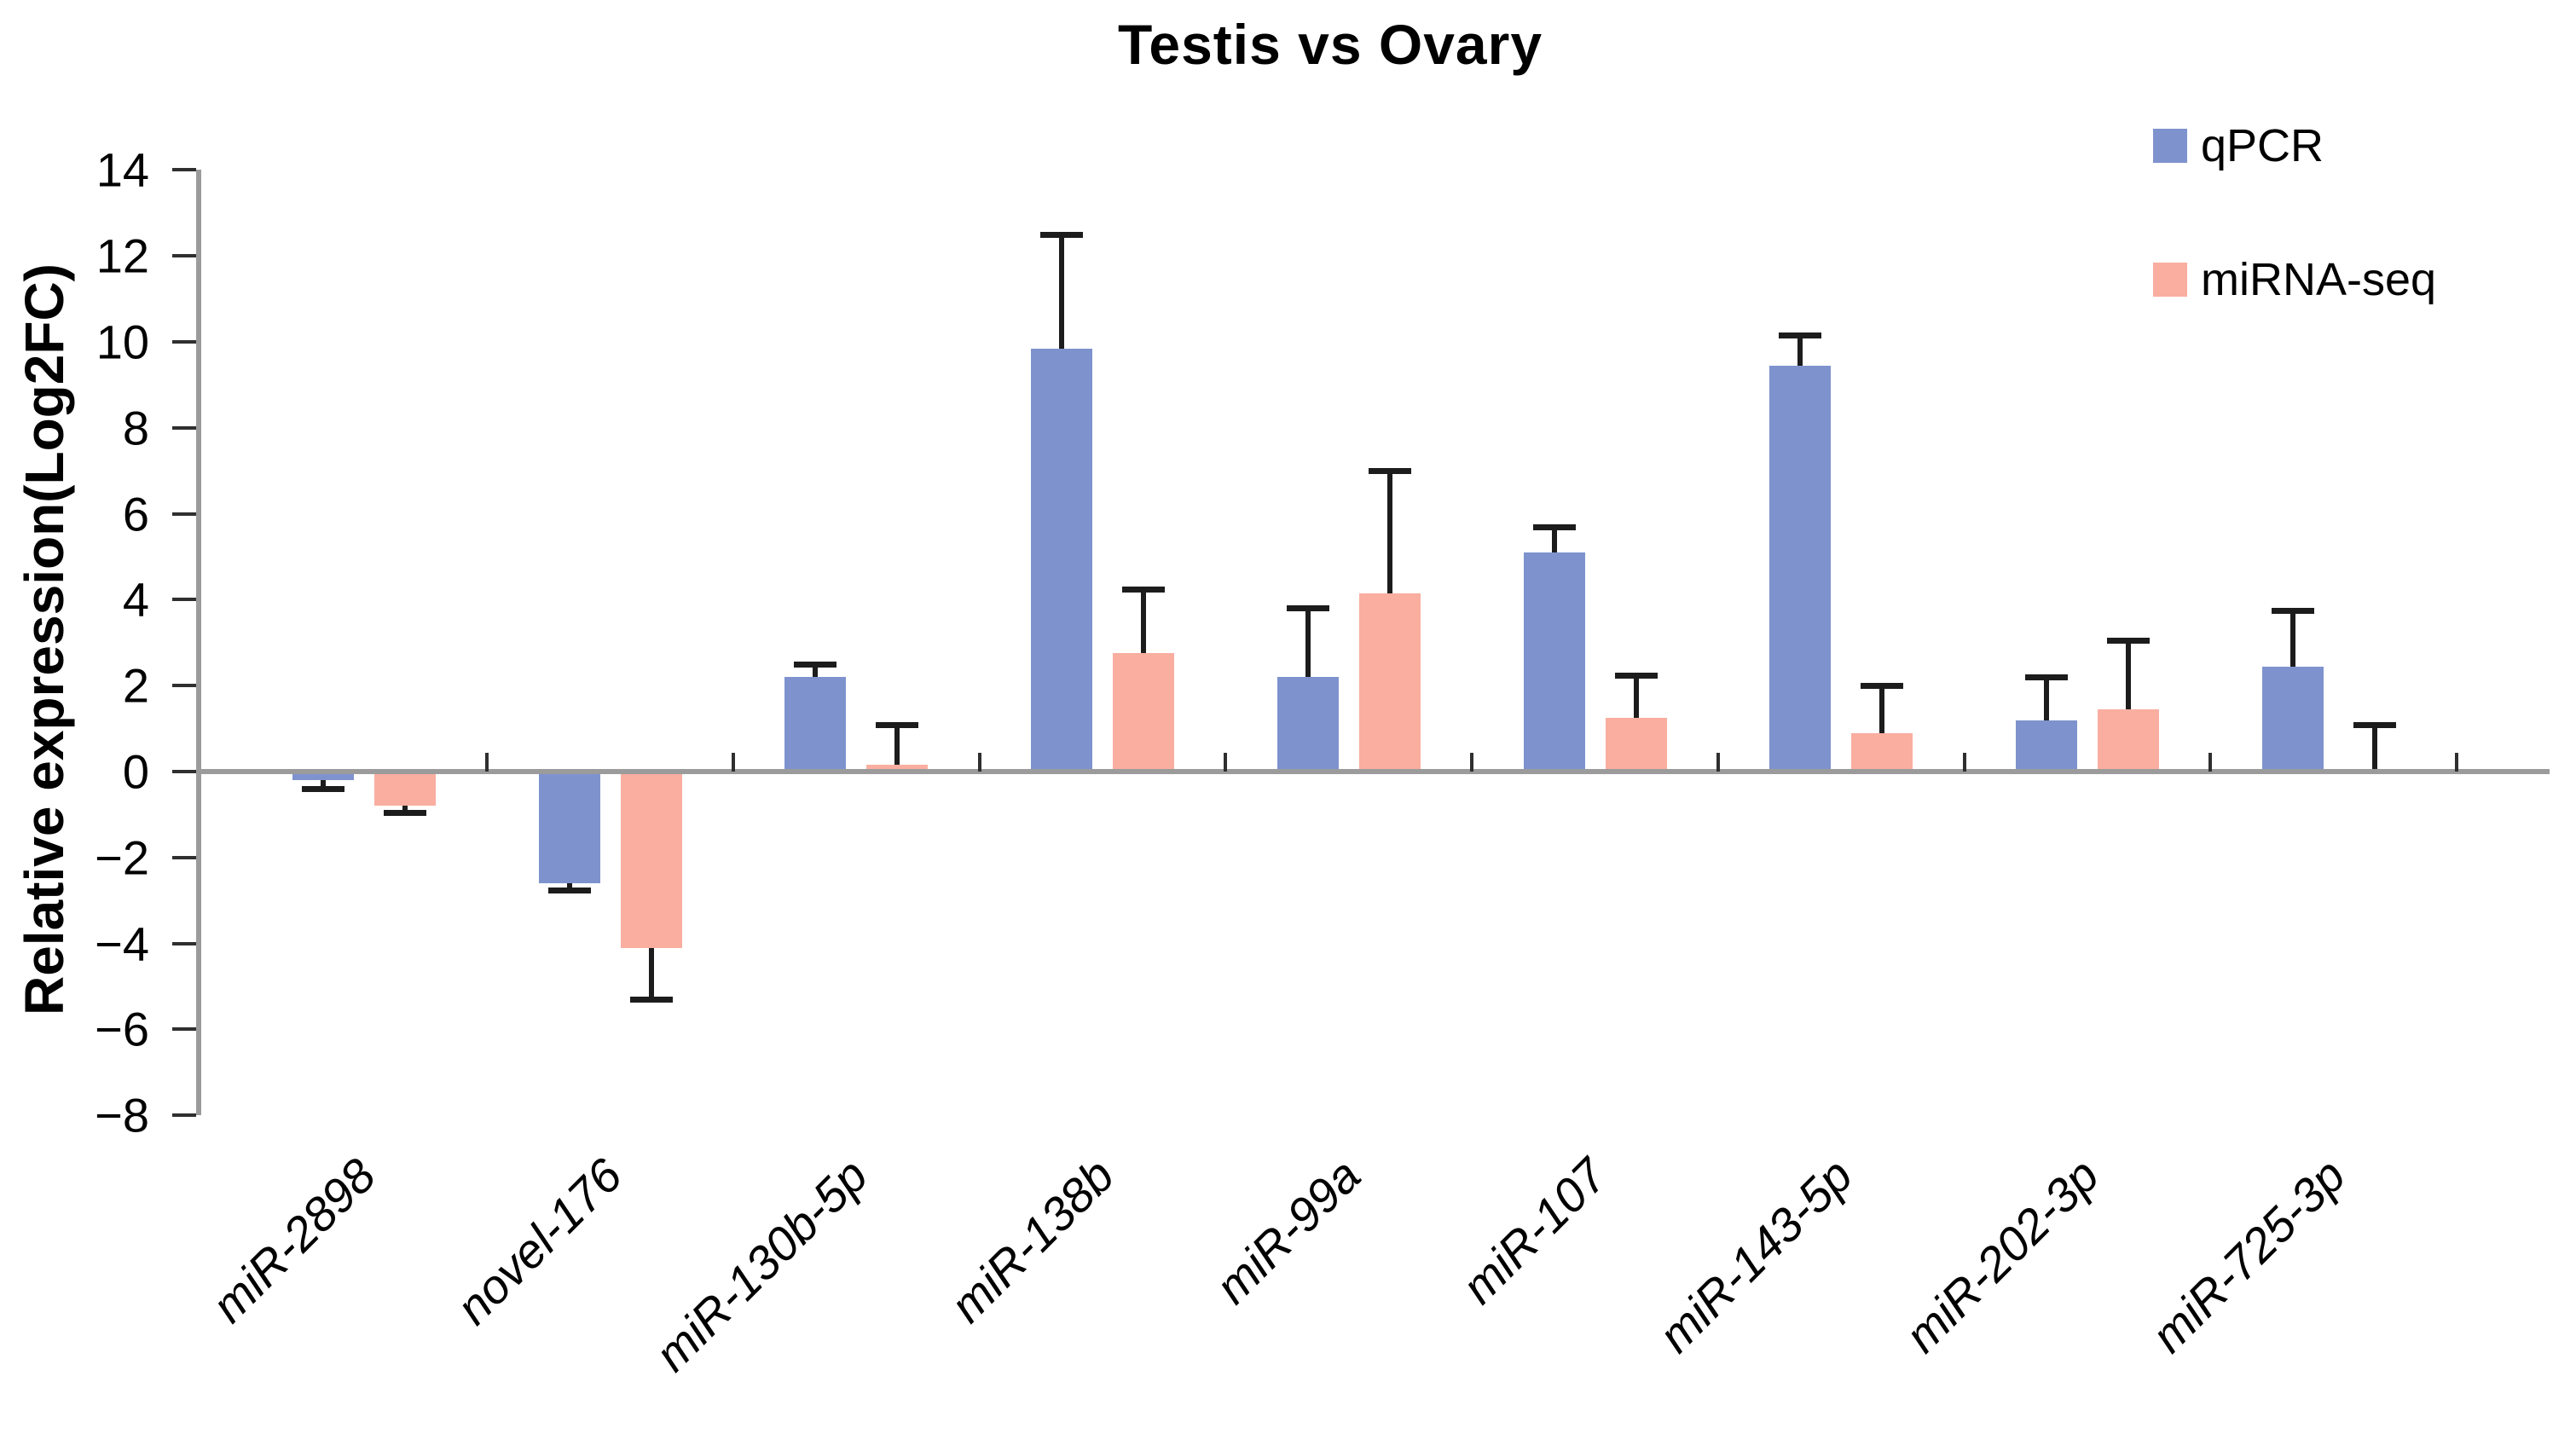  What do you see at coordinates (135, 599) in the screenshot?
I see `y-tick-label: 4` at bounding box center [135, 599].